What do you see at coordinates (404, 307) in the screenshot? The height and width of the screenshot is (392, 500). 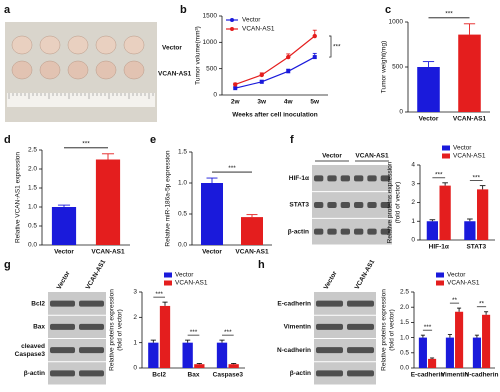 I see `y-tick-label: 2.0` at bounding box center [404, 307].